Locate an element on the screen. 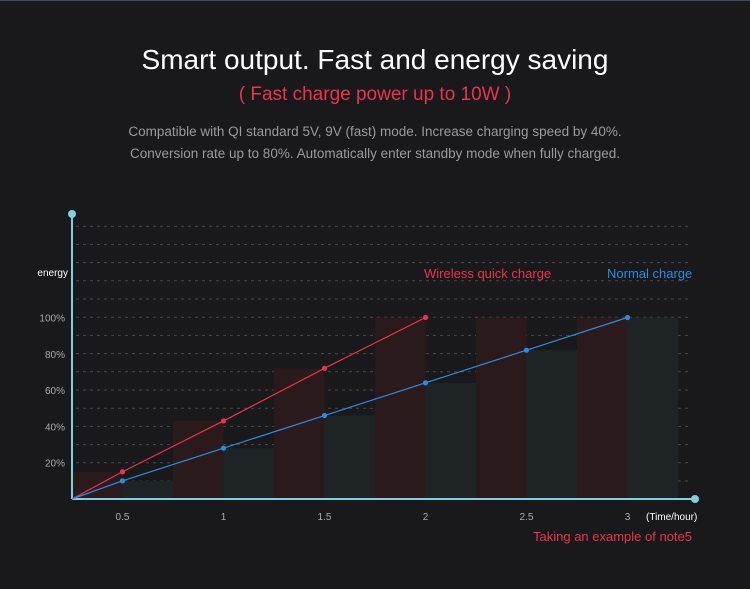 Image resolution: width=750 pixels, height=589 pixels. x-tick-label: 3 is located at coordinates (628, 517).